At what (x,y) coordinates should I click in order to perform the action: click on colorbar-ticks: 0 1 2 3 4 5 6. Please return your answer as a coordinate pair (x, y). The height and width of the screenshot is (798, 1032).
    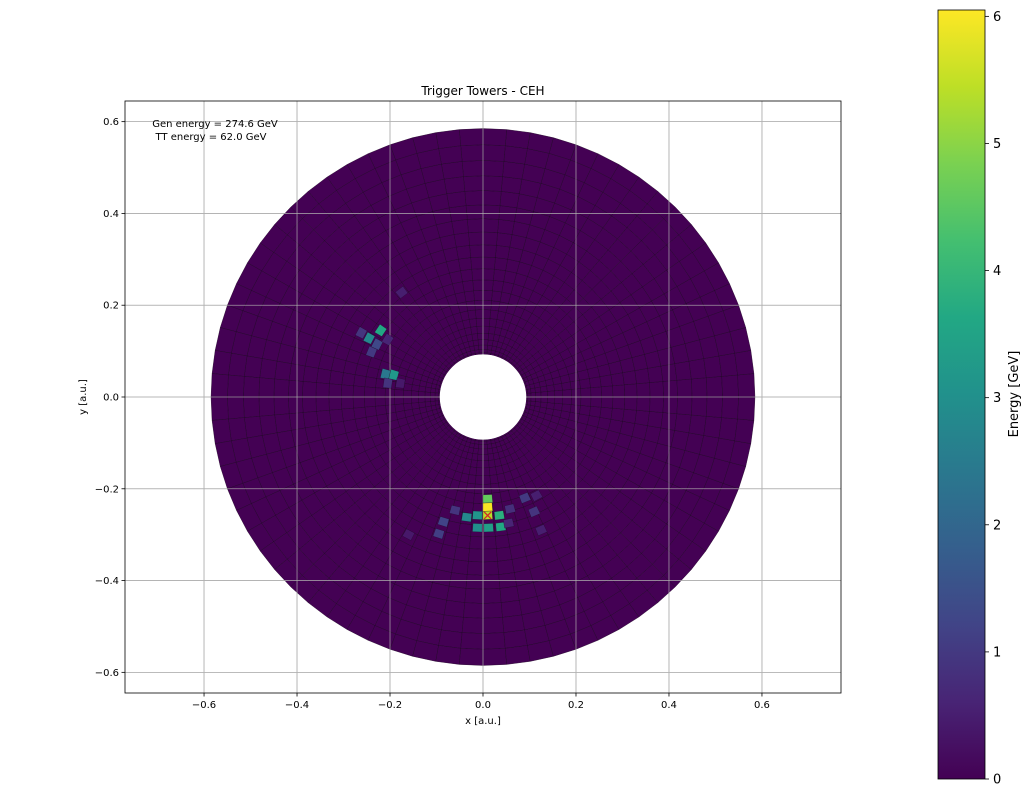
    Looking at the image, I should click on (993, 399).